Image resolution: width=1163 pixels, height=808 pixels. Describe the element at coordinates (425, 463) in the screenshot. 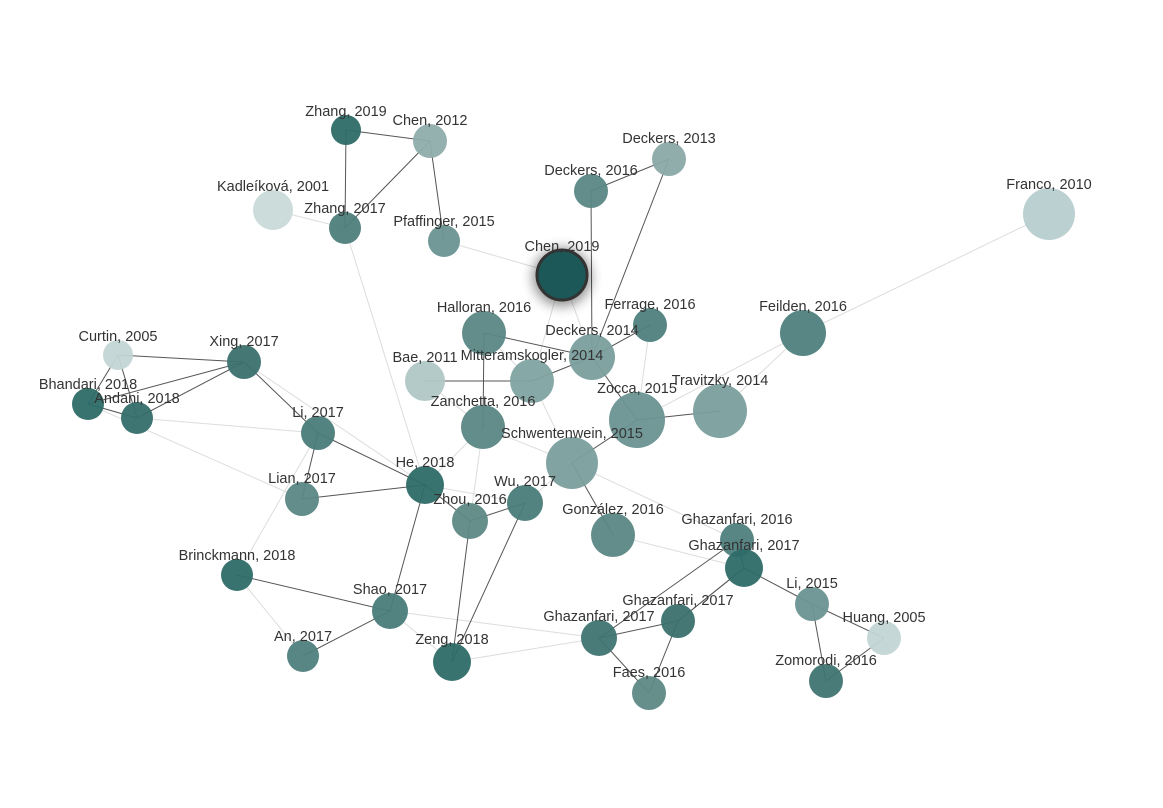

I see `node-label: He, 2018` at that location.